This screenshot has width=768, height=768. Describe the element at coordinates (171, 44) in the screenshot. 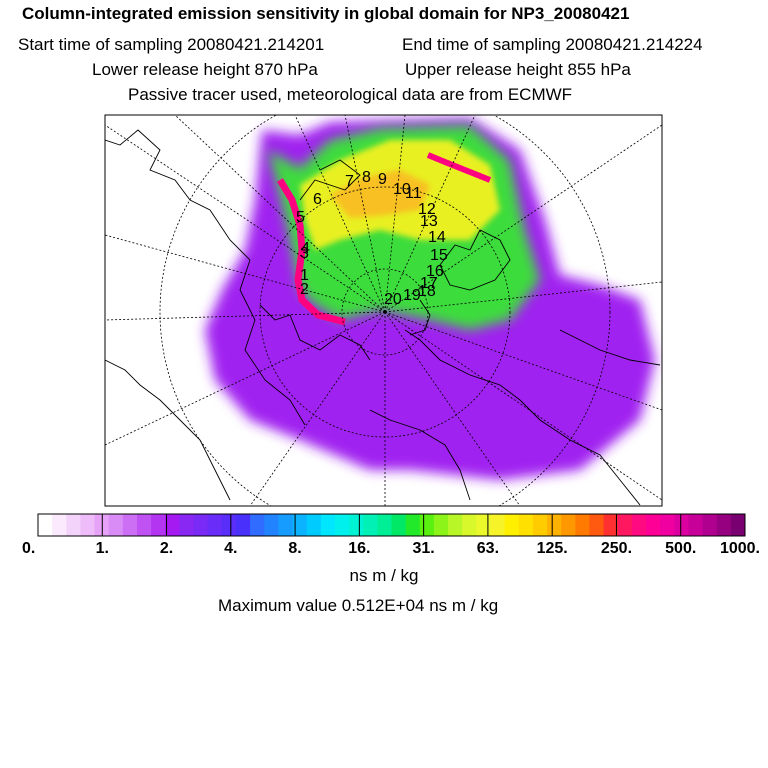

I see `start-time-label: Start time of sampling 20080421.214201` at that location.